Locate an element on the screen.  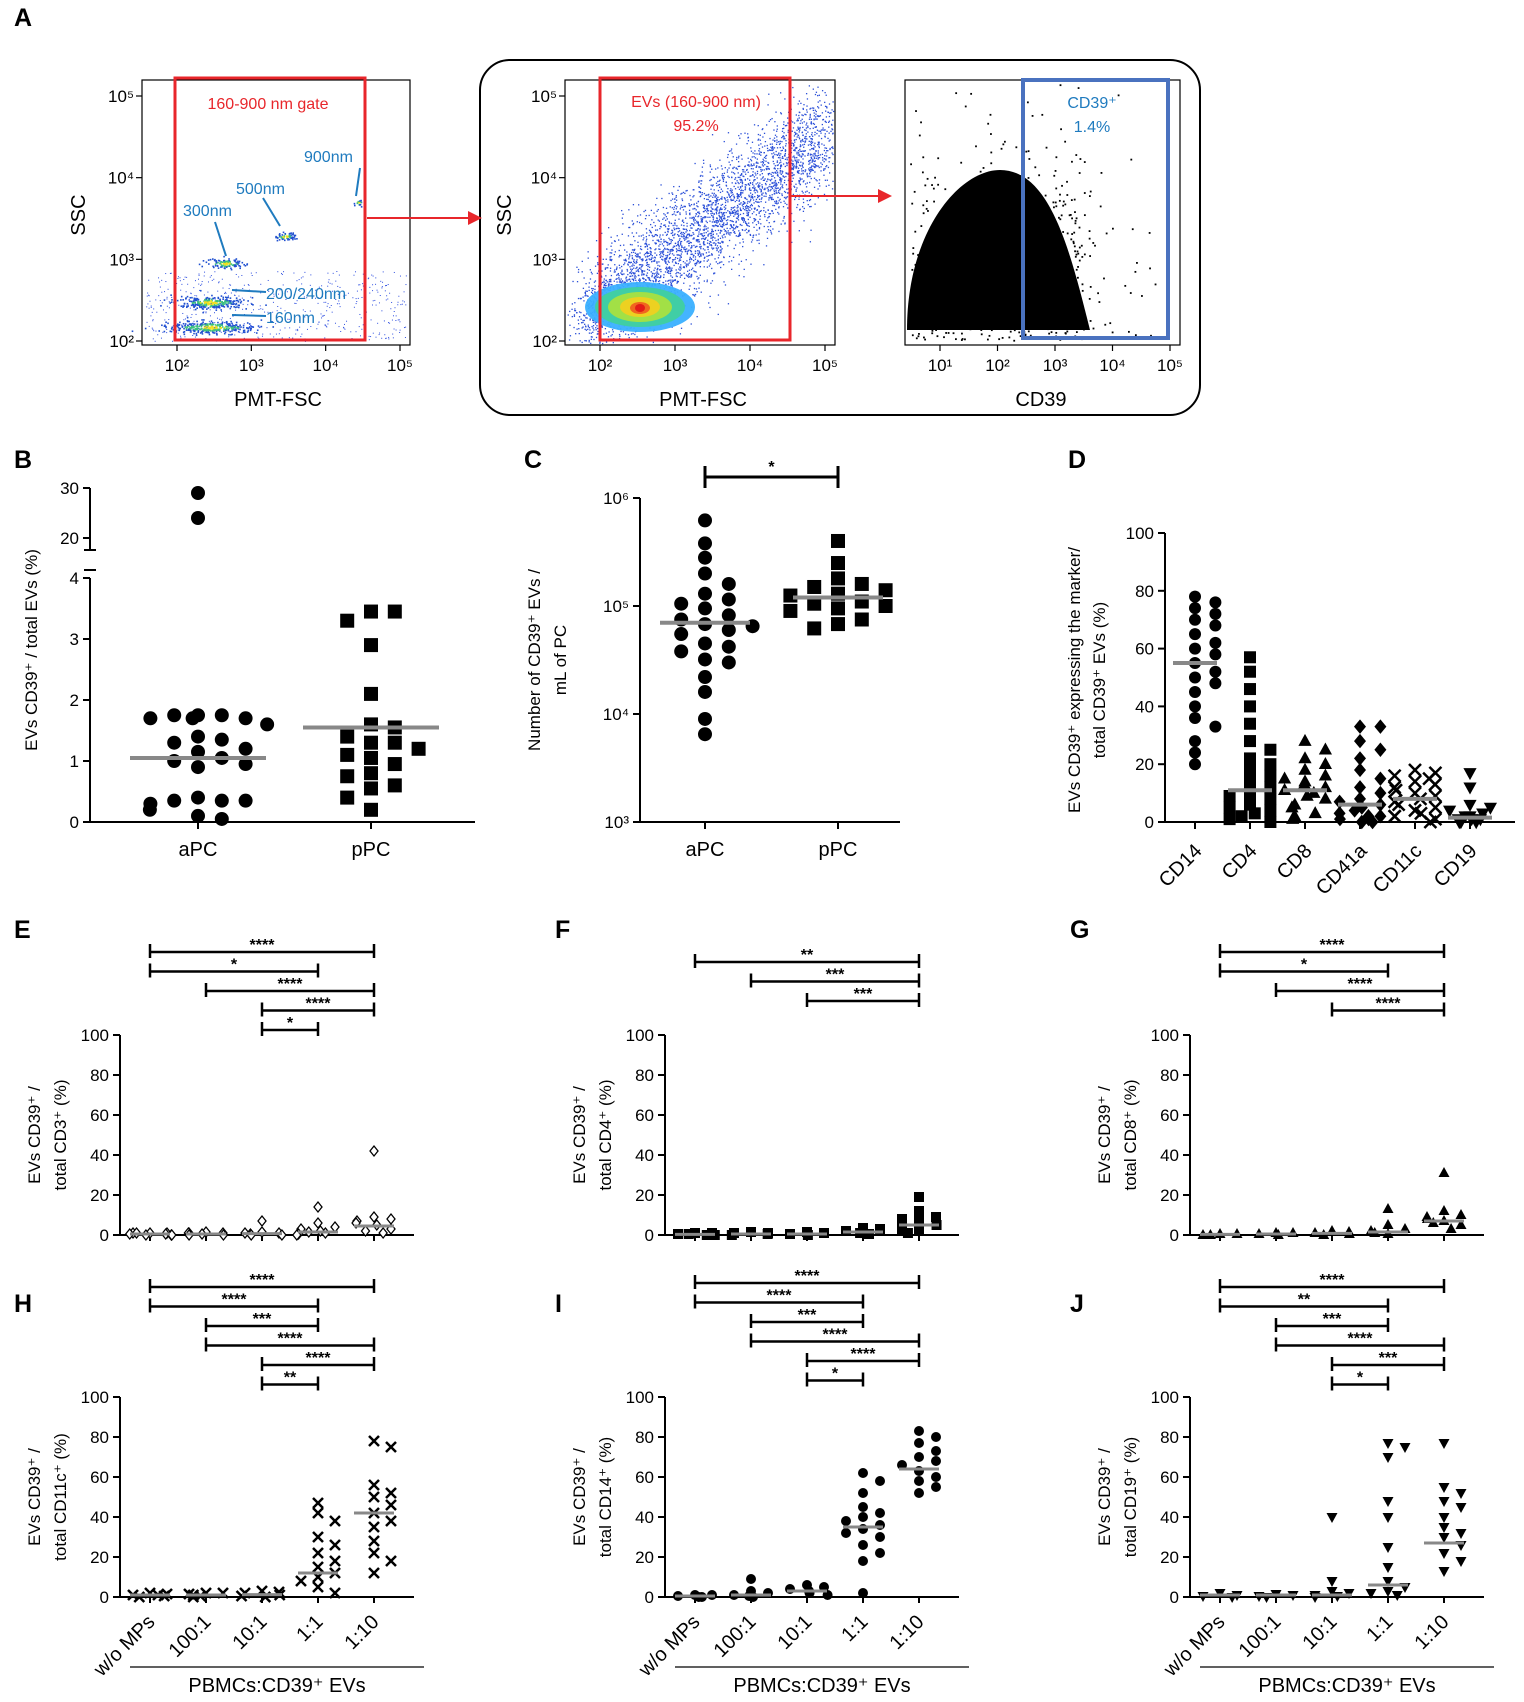
panel-label-a: A is located at coordinates (23, 18).